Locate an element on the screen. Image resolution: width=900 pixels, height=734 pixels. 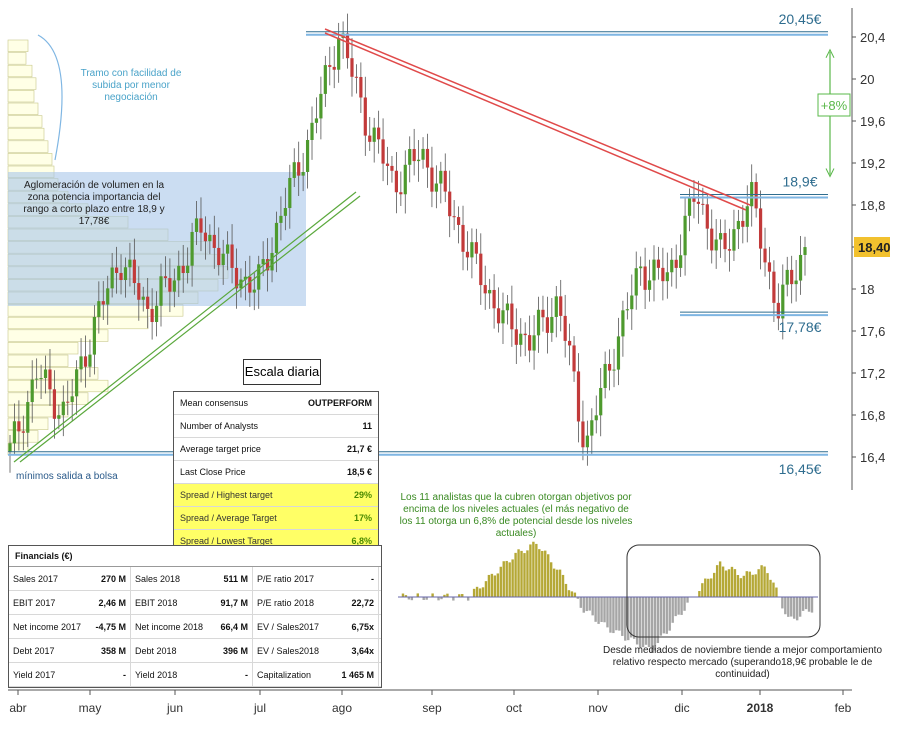
upside-box is located at coordinates (834, 105).